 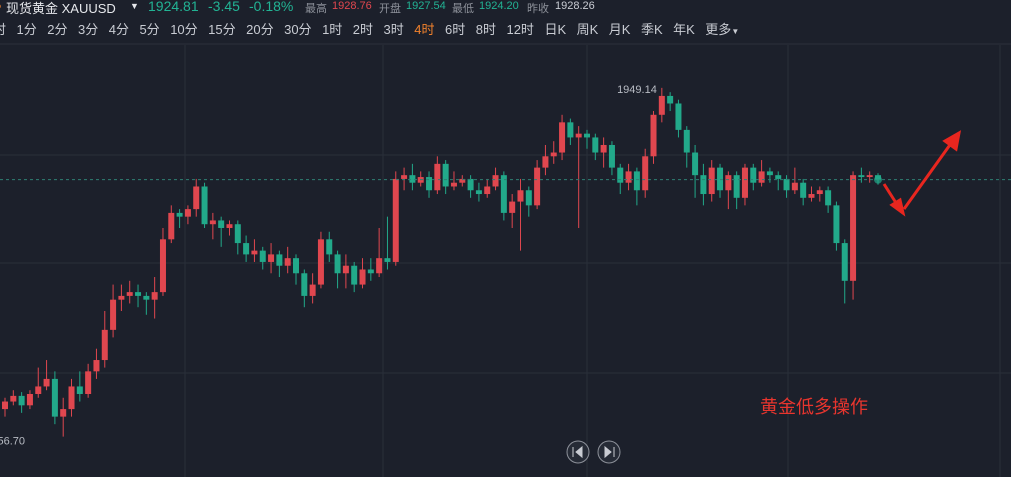 What do you see at coordinates (222, 29) in the screenshot?
I see `timeframe-button: 15分` at bounding box center [222, 29].